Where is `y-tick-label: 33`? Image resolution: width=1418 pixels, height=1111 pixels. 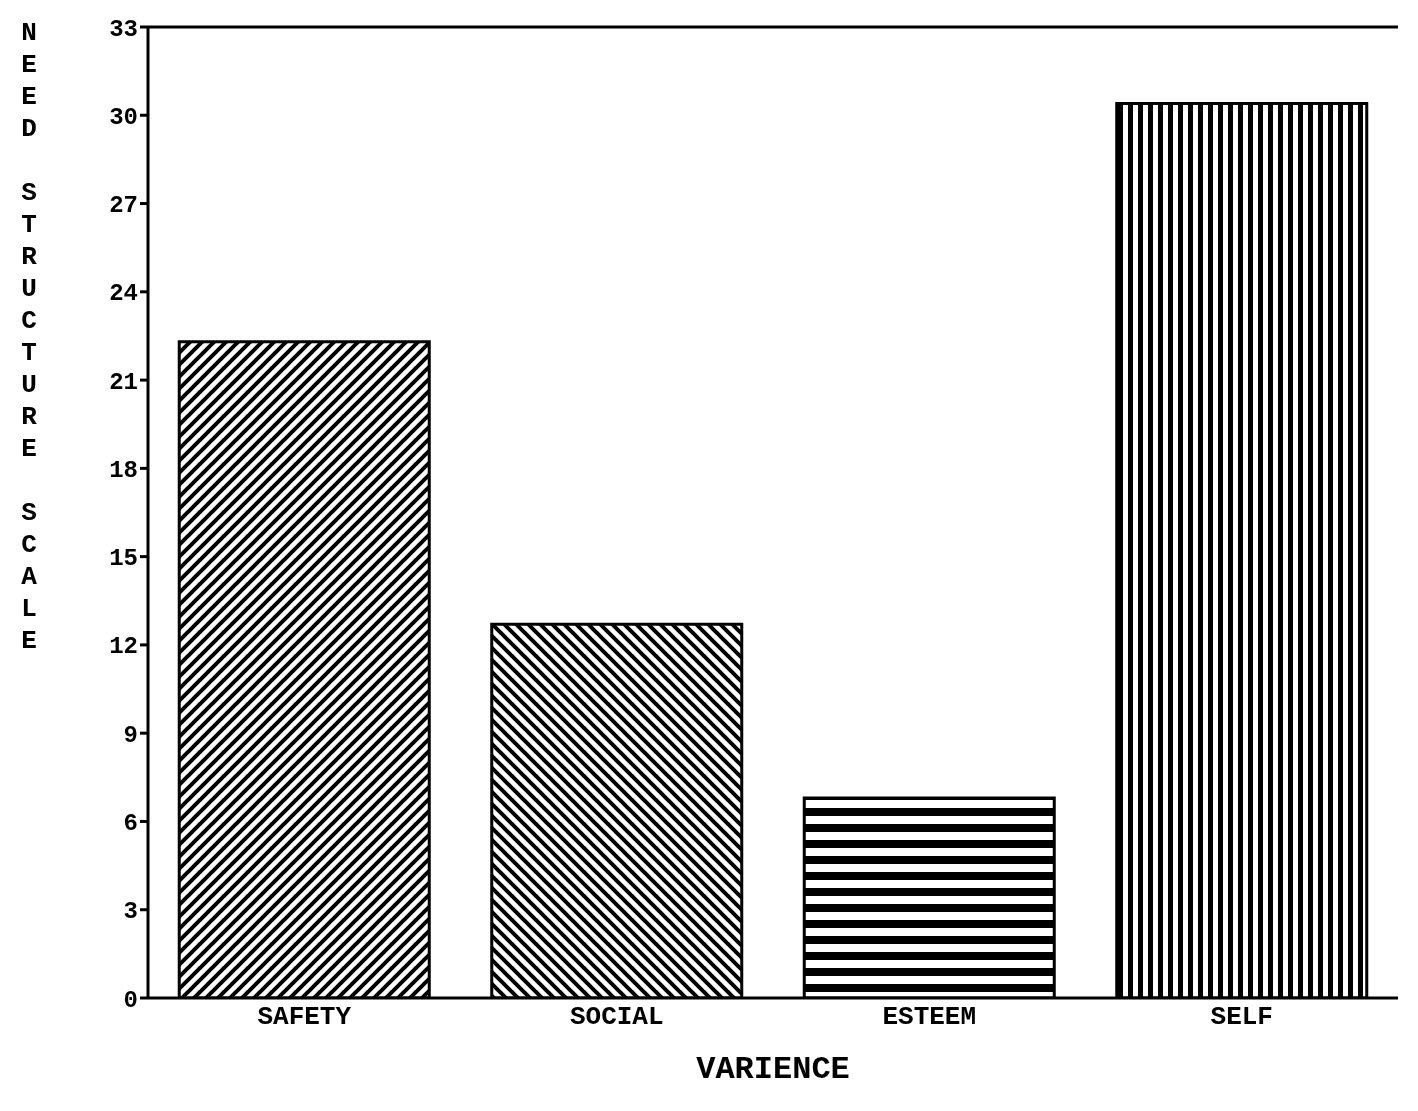
y-tick-label: 33 is located at coordinates (123, 29).